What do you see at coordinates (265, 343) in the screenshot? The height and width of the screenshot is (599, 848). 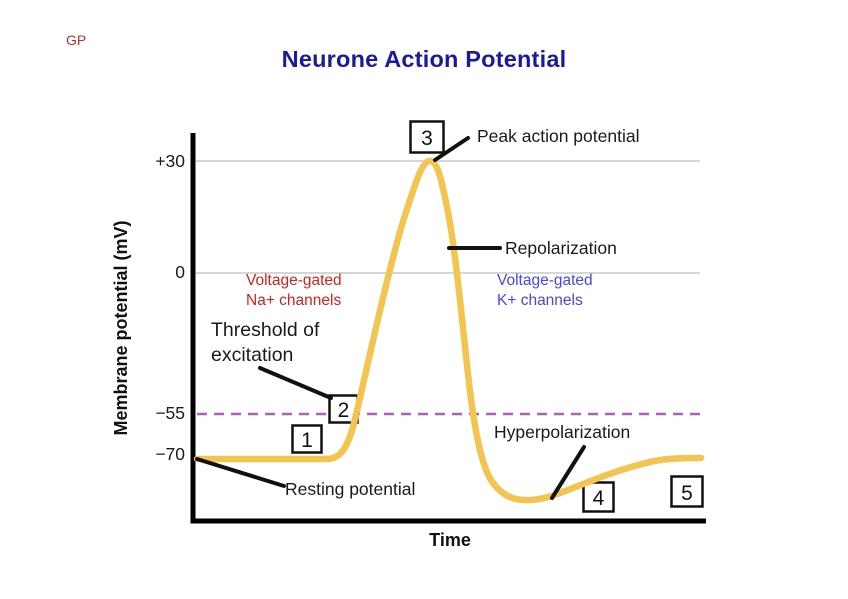 I see `threshold-of-excitation-label: Threshold of excitation` at bounding box center [265, 343].